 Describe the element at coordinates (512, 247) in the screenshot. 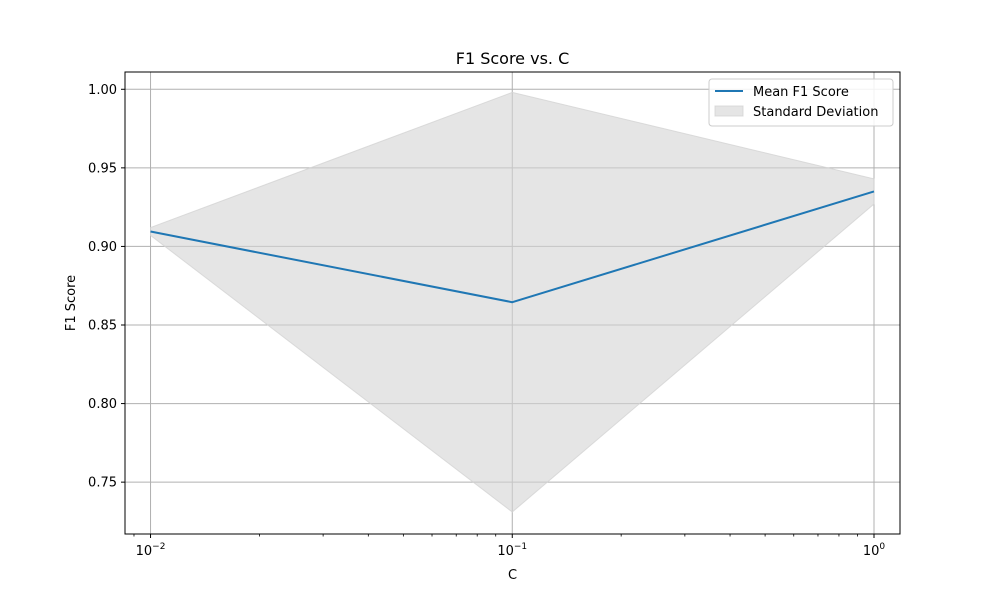

I see `mean-line-layer` at that location.